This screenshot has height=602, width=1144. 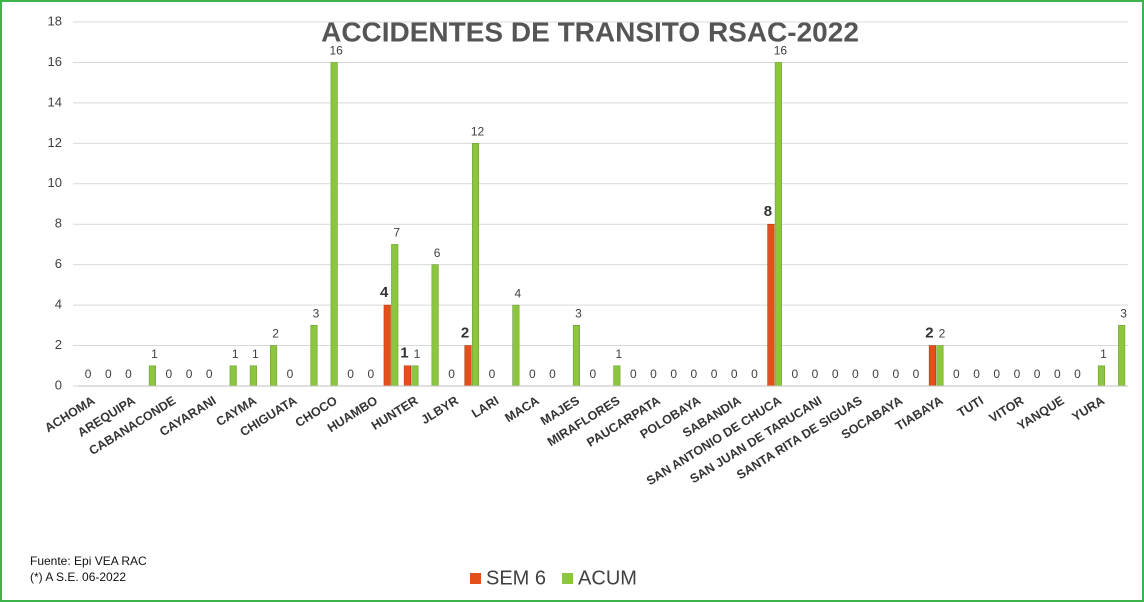 I want to click on legend-label: SEM 6, so click(x=516, y=578).